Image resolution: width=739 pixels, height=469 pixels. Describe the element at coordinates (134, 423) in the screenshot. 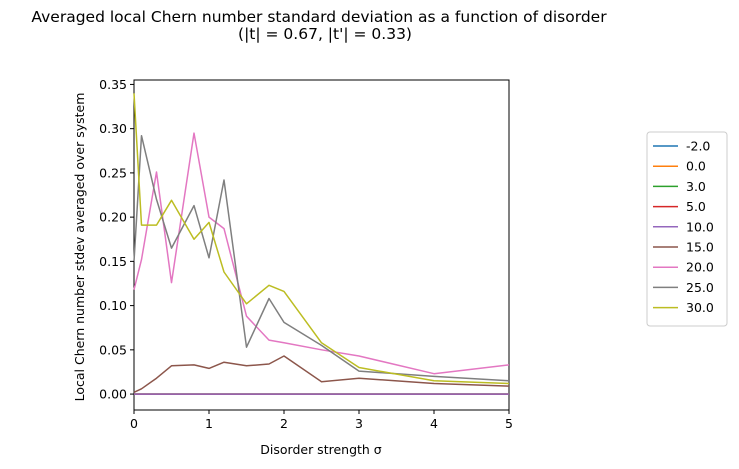

I see `x-tick-label: 0` at that location.